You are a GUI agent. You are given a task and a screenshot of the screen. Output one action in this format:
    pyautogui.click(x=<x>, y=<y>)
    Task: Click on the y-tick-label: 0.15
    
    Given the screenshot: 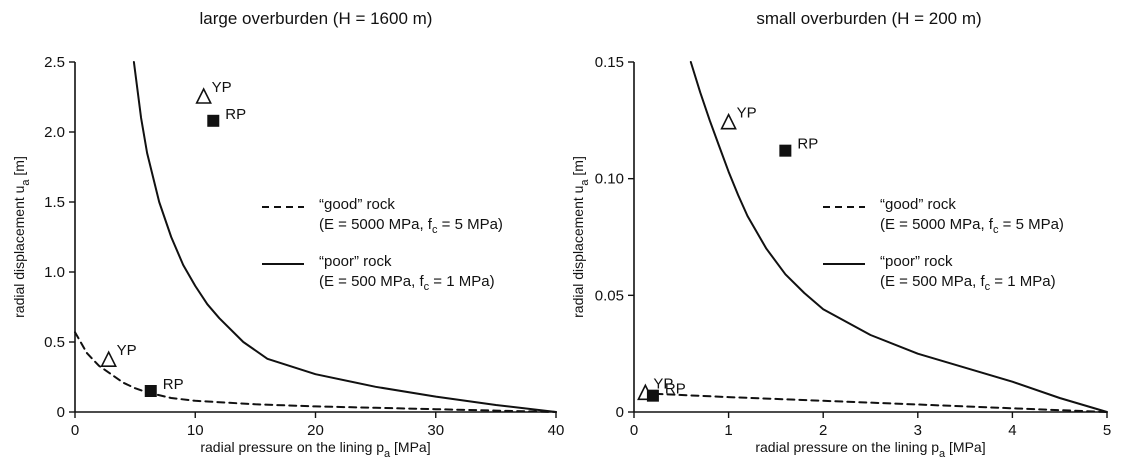 What is the action you would take?
    pyautogui.click(x=609, y=62)
    